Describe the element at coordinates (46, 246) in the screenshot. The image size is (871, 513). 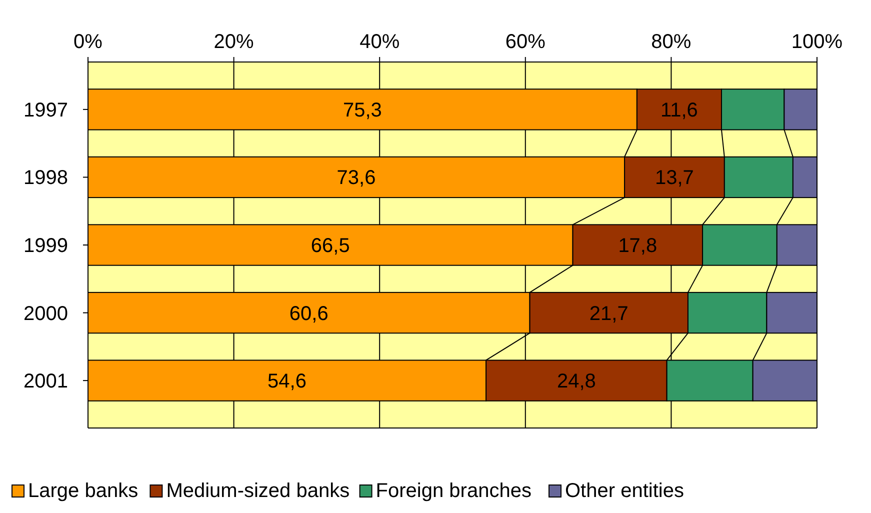
I see `y-tick-label: 1999` at that location.